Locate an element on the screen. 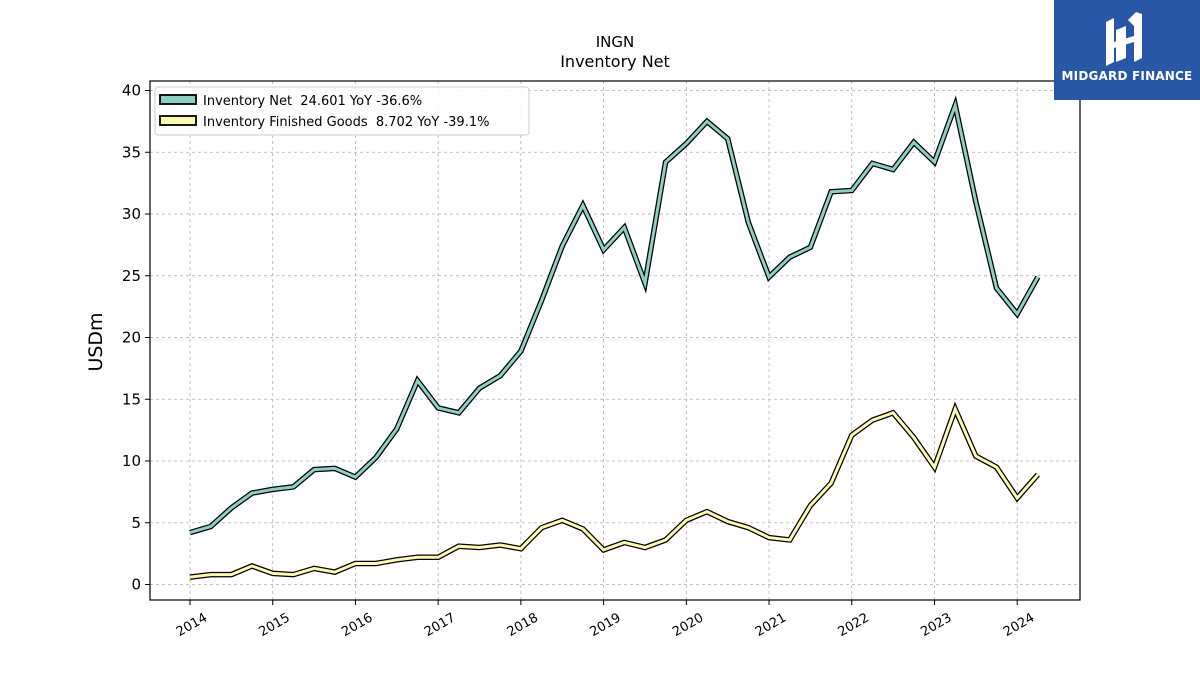 This screenshot has height=675, width=1200. legend-label-inventory-net: Inventory Net 24.601 YoY -36.6% is located at coordinates (312, 101).